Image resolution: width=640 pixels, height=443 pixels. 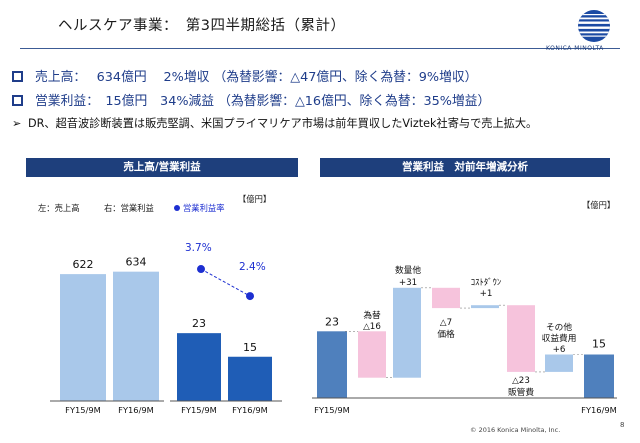 I want to click on waterfall-step-value: △16, so click(x=372, y=327).